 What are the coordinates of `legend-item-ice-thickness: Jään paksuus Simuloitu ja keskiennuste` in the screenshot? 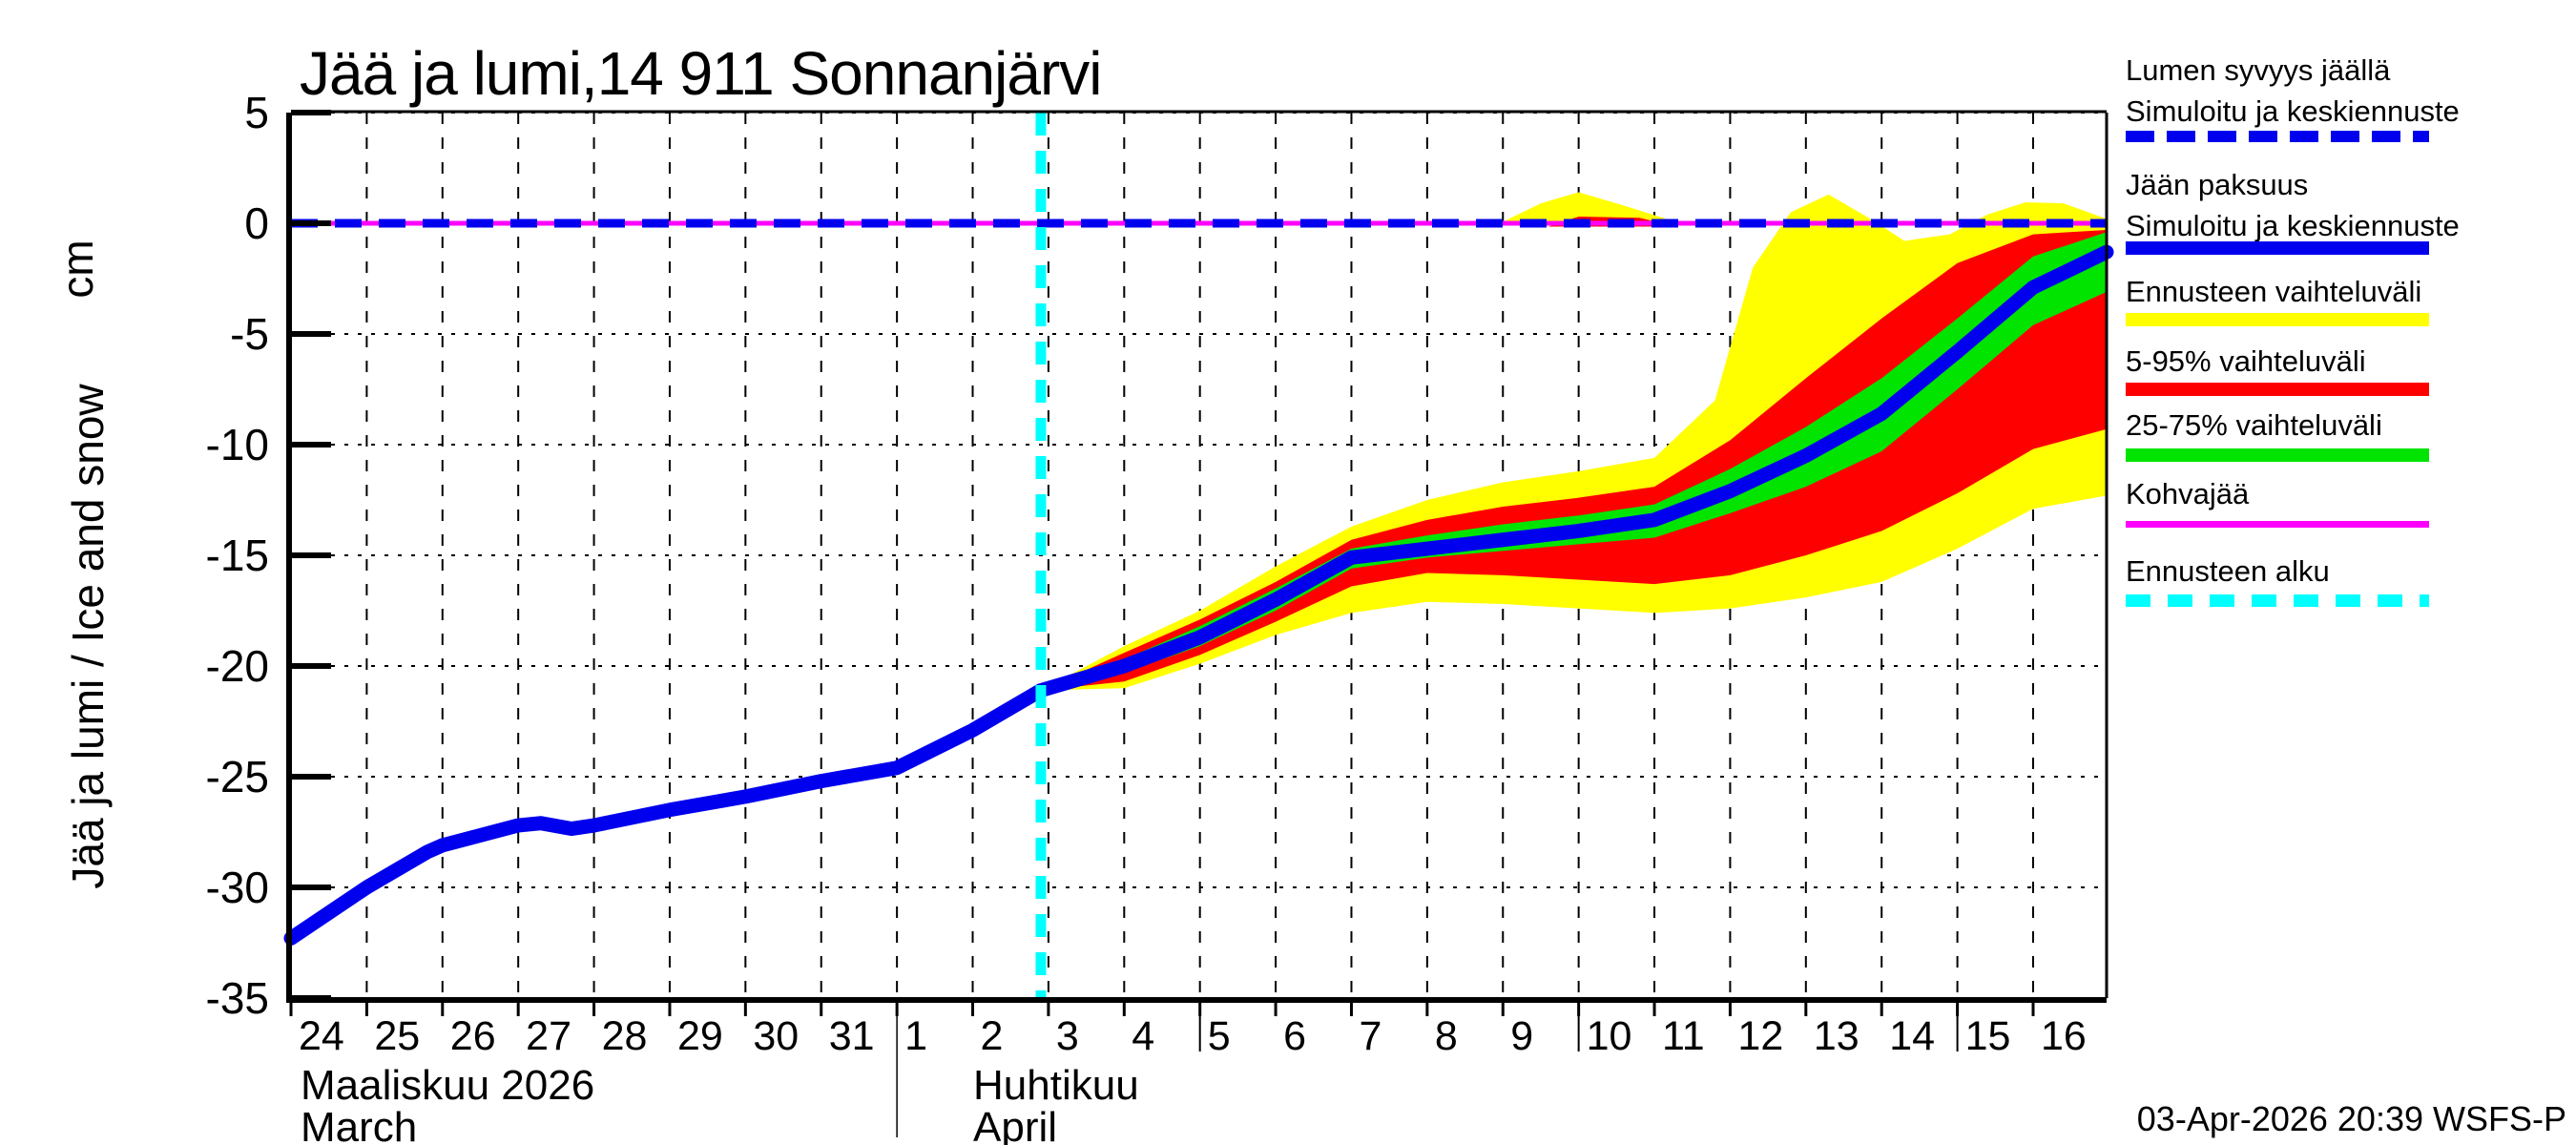 It's located at (2293, 205).